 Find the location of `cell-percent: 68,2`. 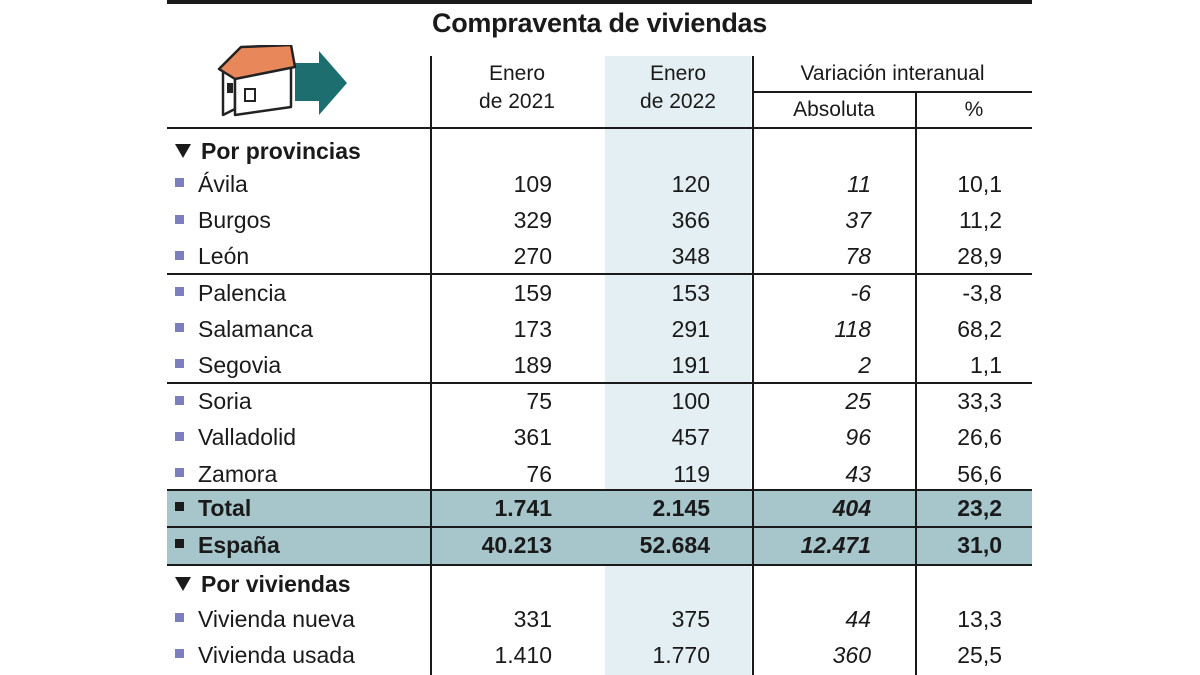

cell-percent: 68,2 is located at coordinates (979, 328).